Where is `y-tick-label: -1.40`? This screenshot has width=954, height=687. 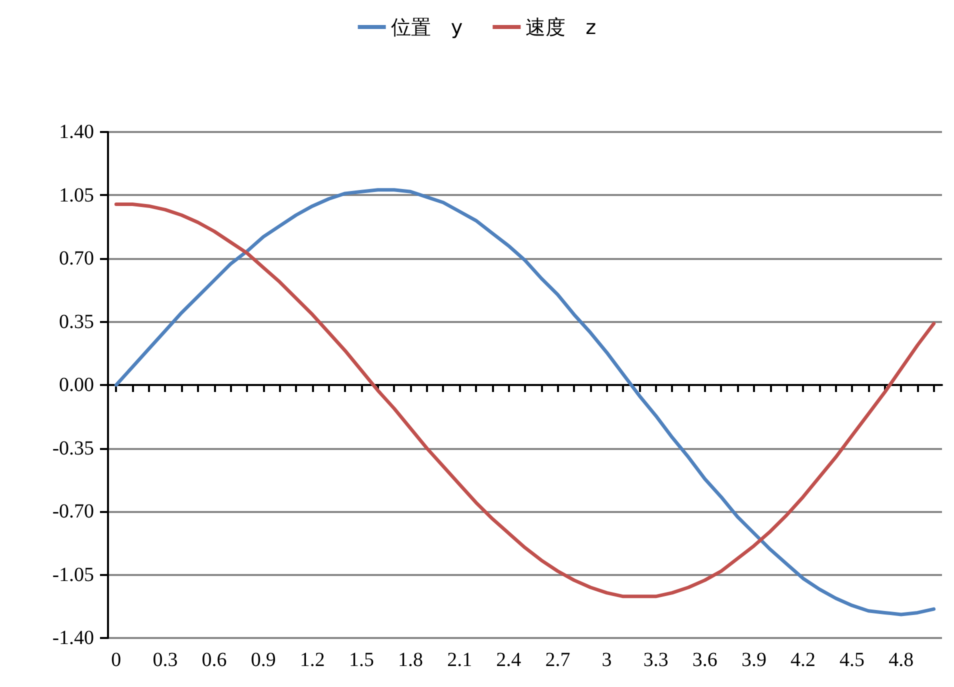
y-tick-label: -1.40 is located at coordinates (73, 638).